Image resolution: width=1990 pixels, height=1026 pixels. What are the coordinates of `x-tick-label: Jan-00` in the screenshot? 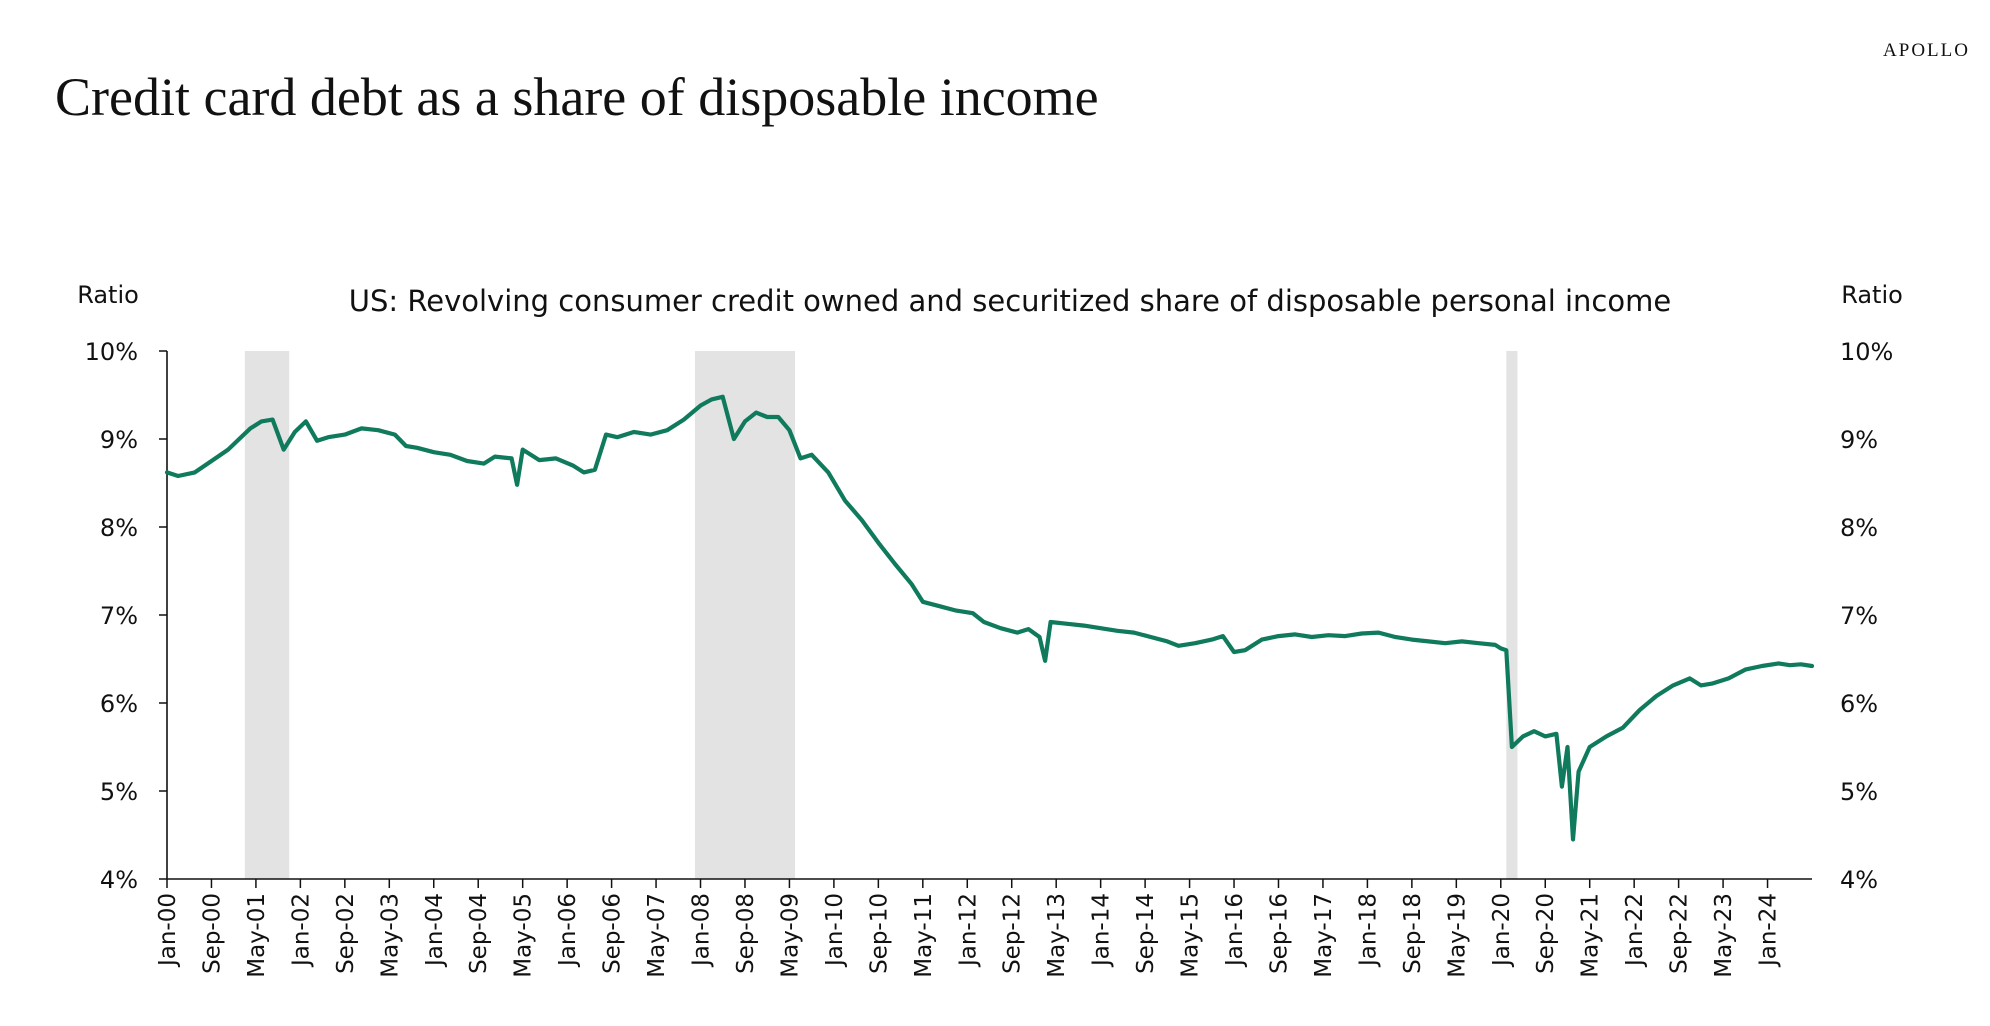 It's located at (168, 930).